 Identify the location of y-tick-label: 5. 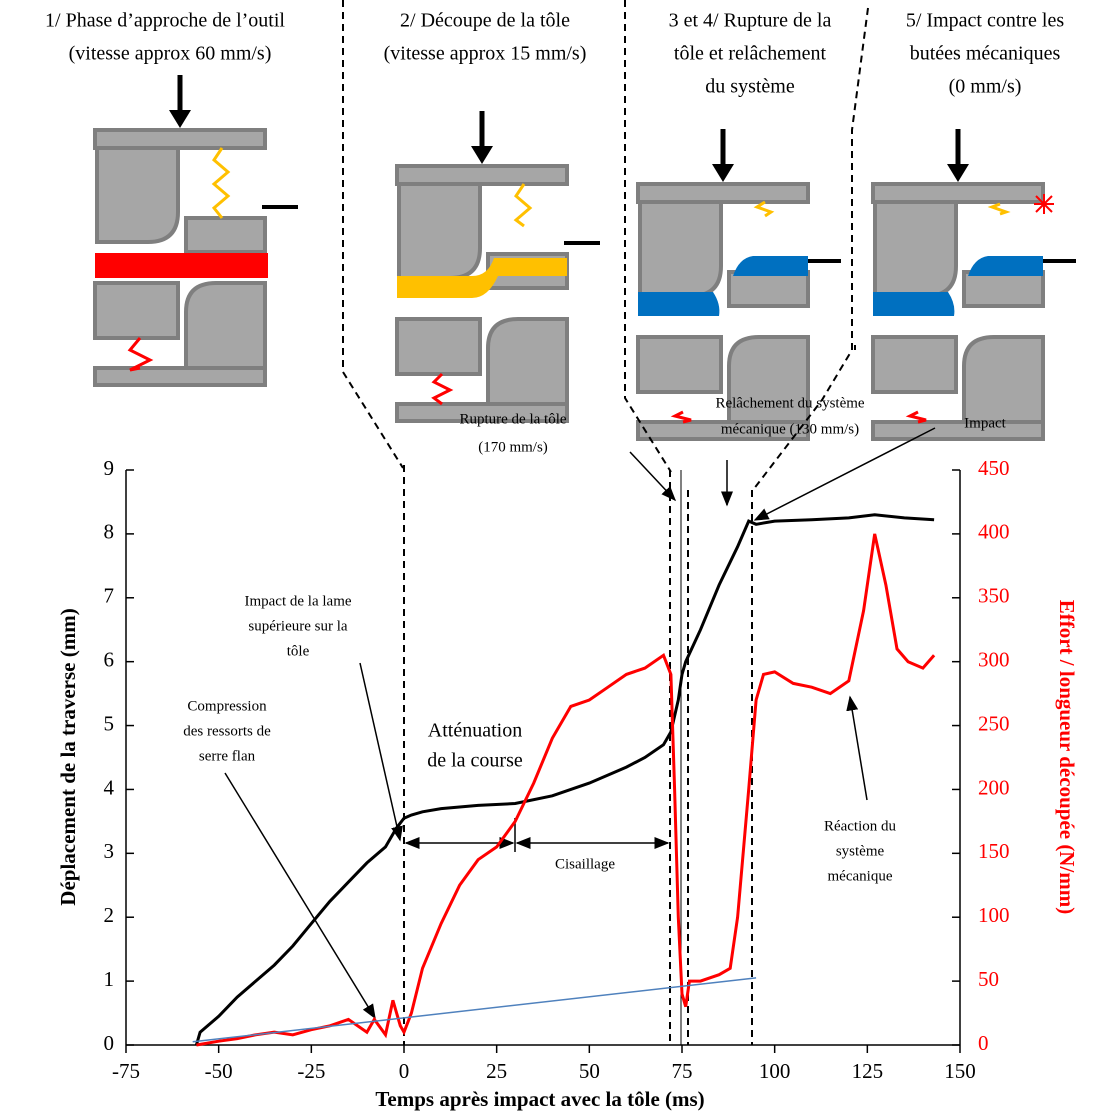
(109, 723).